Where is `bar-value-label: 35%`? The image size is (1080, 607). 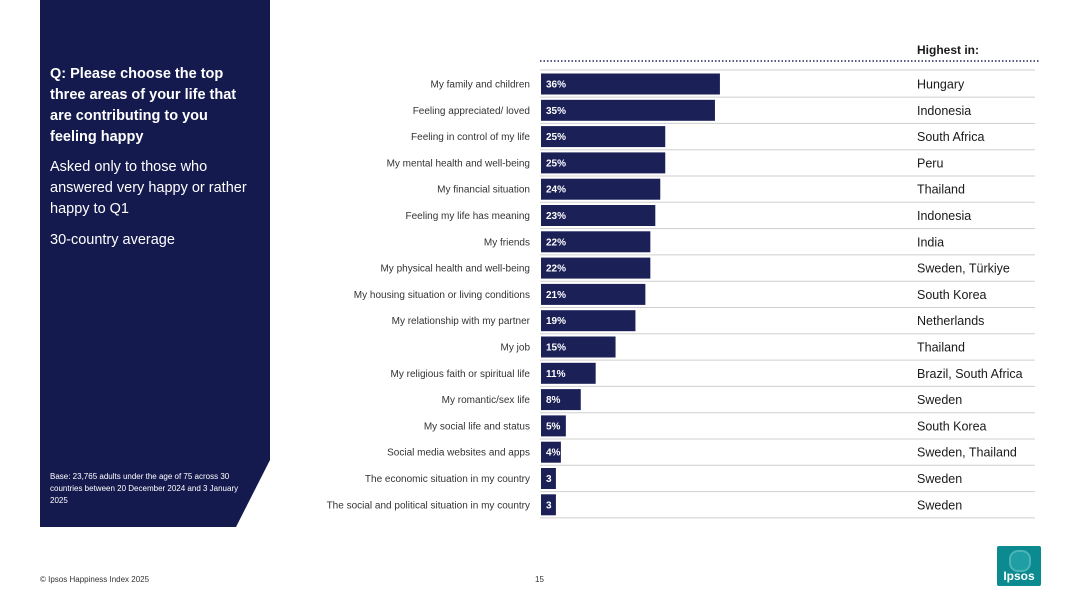
bar-value-label: 35% is located at coordinates (556, 111).